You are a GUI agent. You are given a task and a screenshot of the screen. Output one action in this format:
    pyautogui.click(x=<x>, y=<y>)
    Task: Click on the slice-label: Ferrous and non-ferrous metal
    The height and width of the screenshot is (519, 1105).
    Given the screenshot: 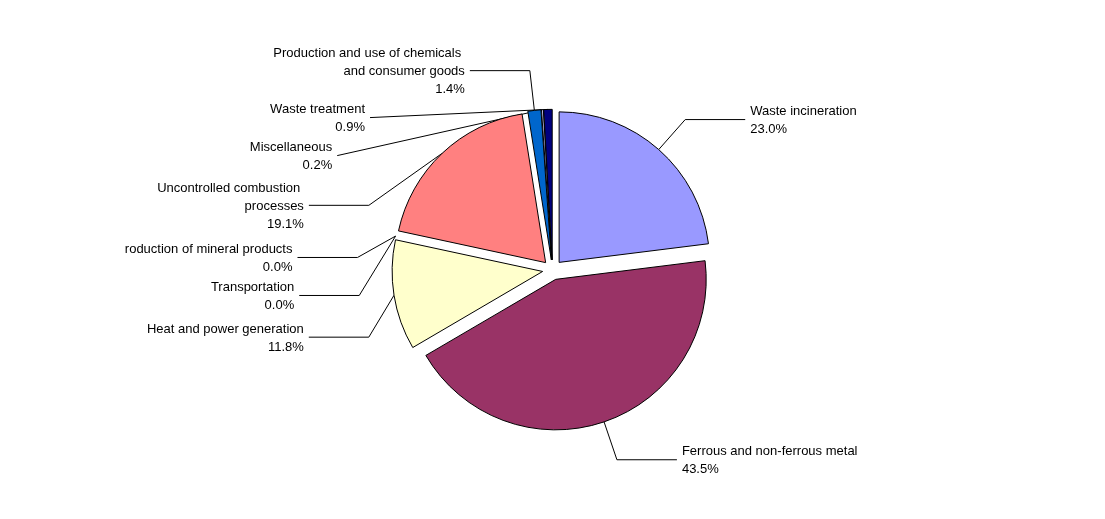 What is the action you would take?
    pyautogui.click(x=769, y=451)
    